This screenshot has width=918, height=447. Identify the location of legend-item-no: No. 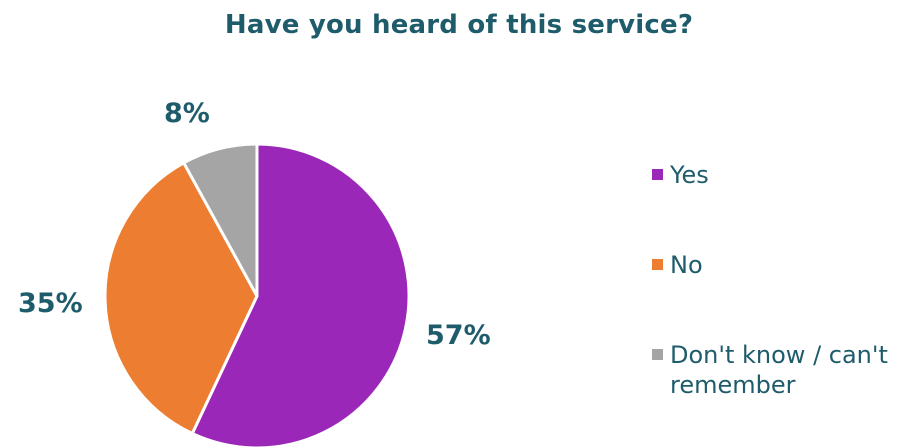
(677, 265).